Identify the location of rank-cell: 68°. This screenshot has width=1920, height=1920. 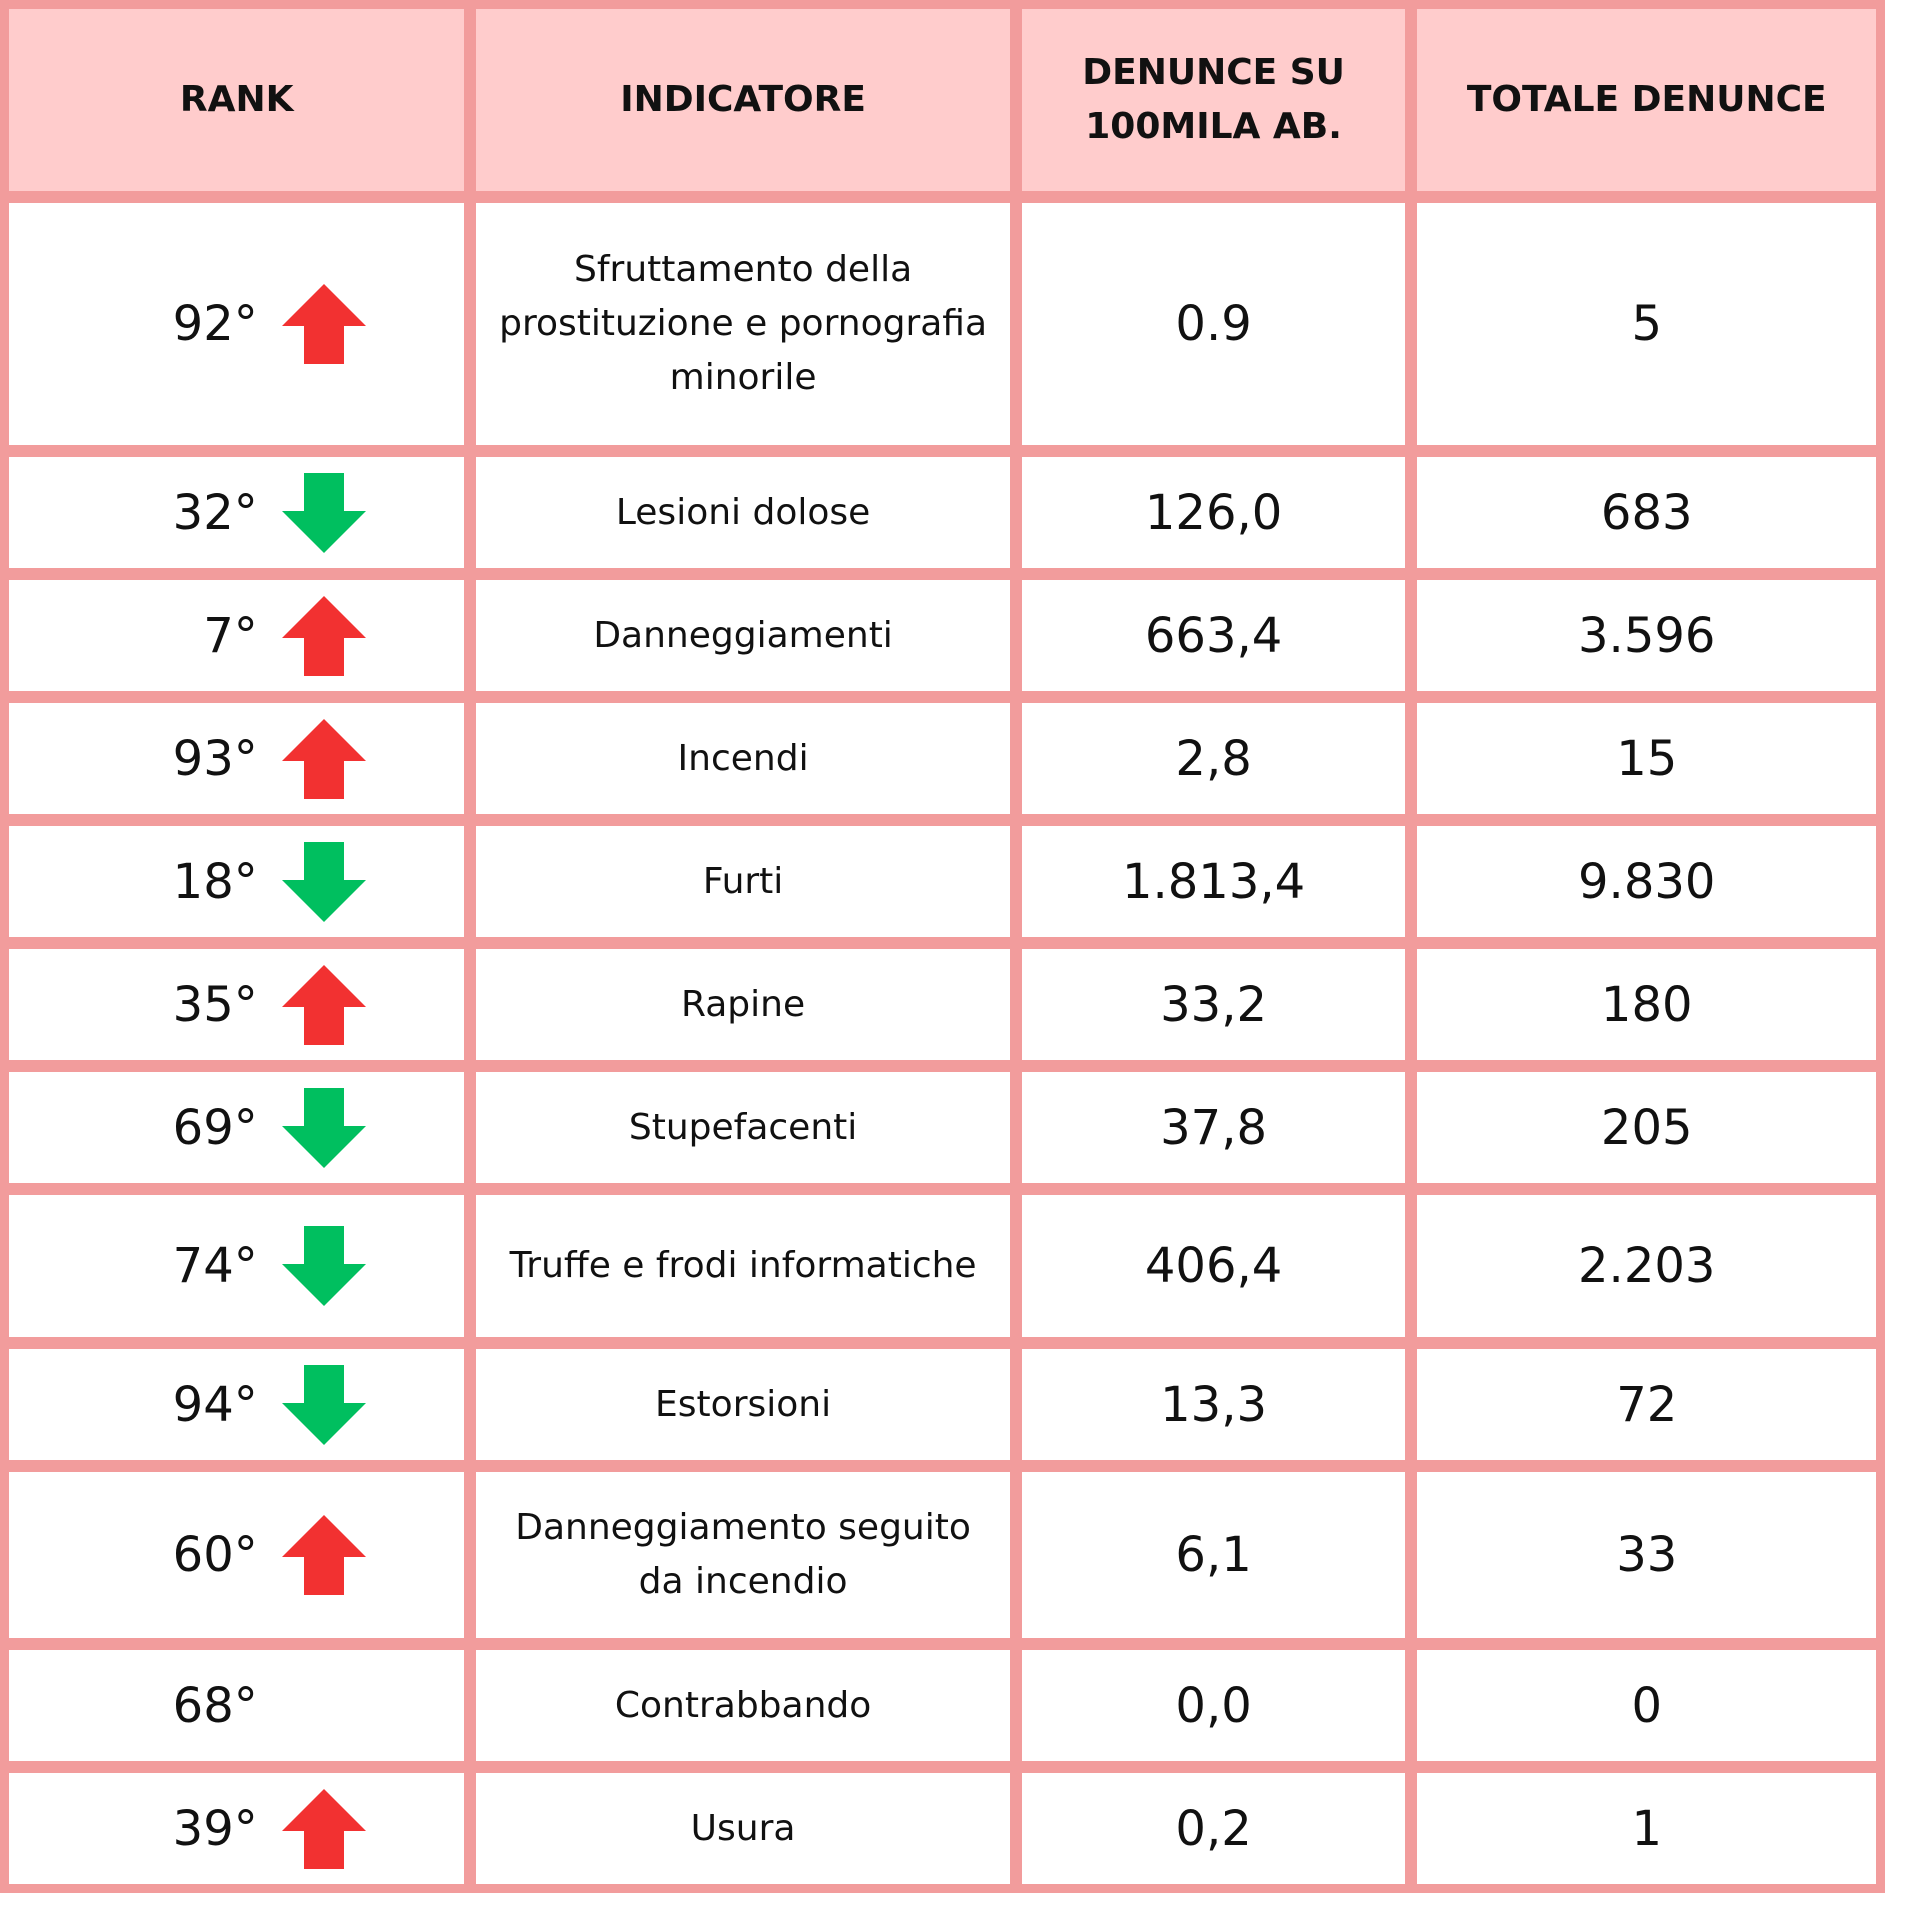
(237, 1705).